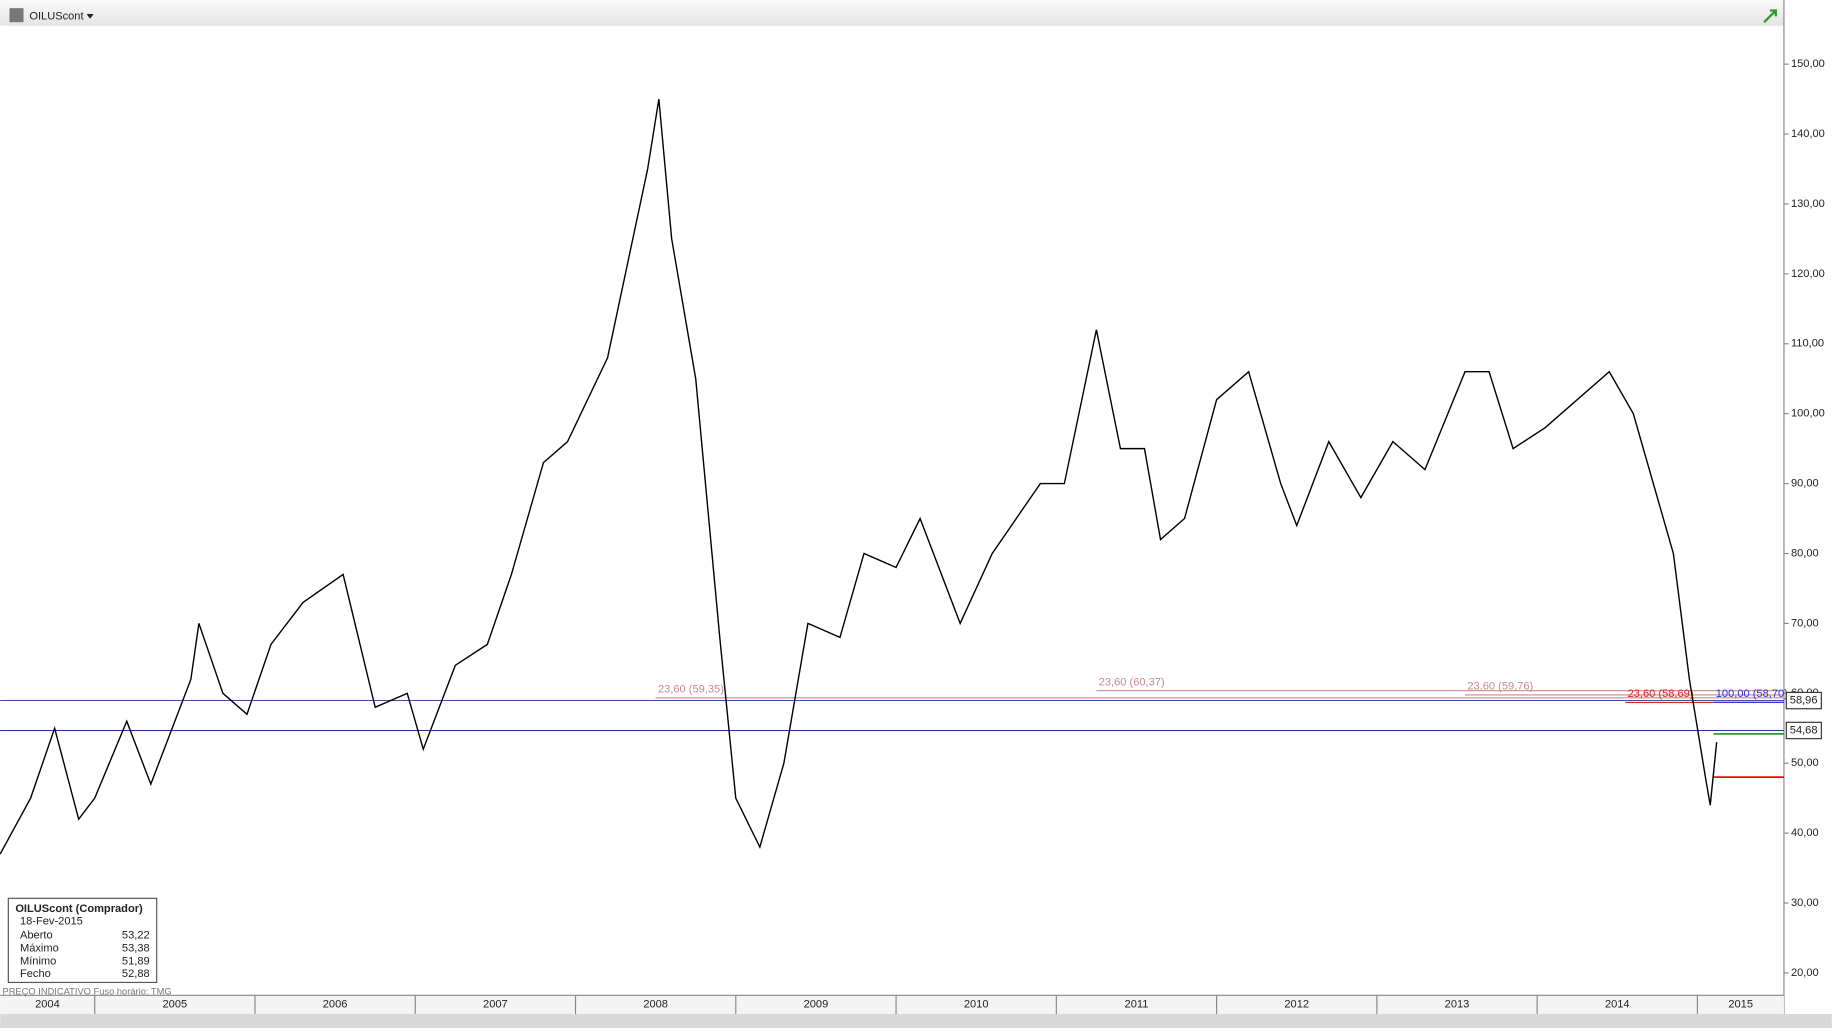  Describe the element at coordinates (1805, 763) in the screenshot. I see `y-tick-label: 50,00` at that location.